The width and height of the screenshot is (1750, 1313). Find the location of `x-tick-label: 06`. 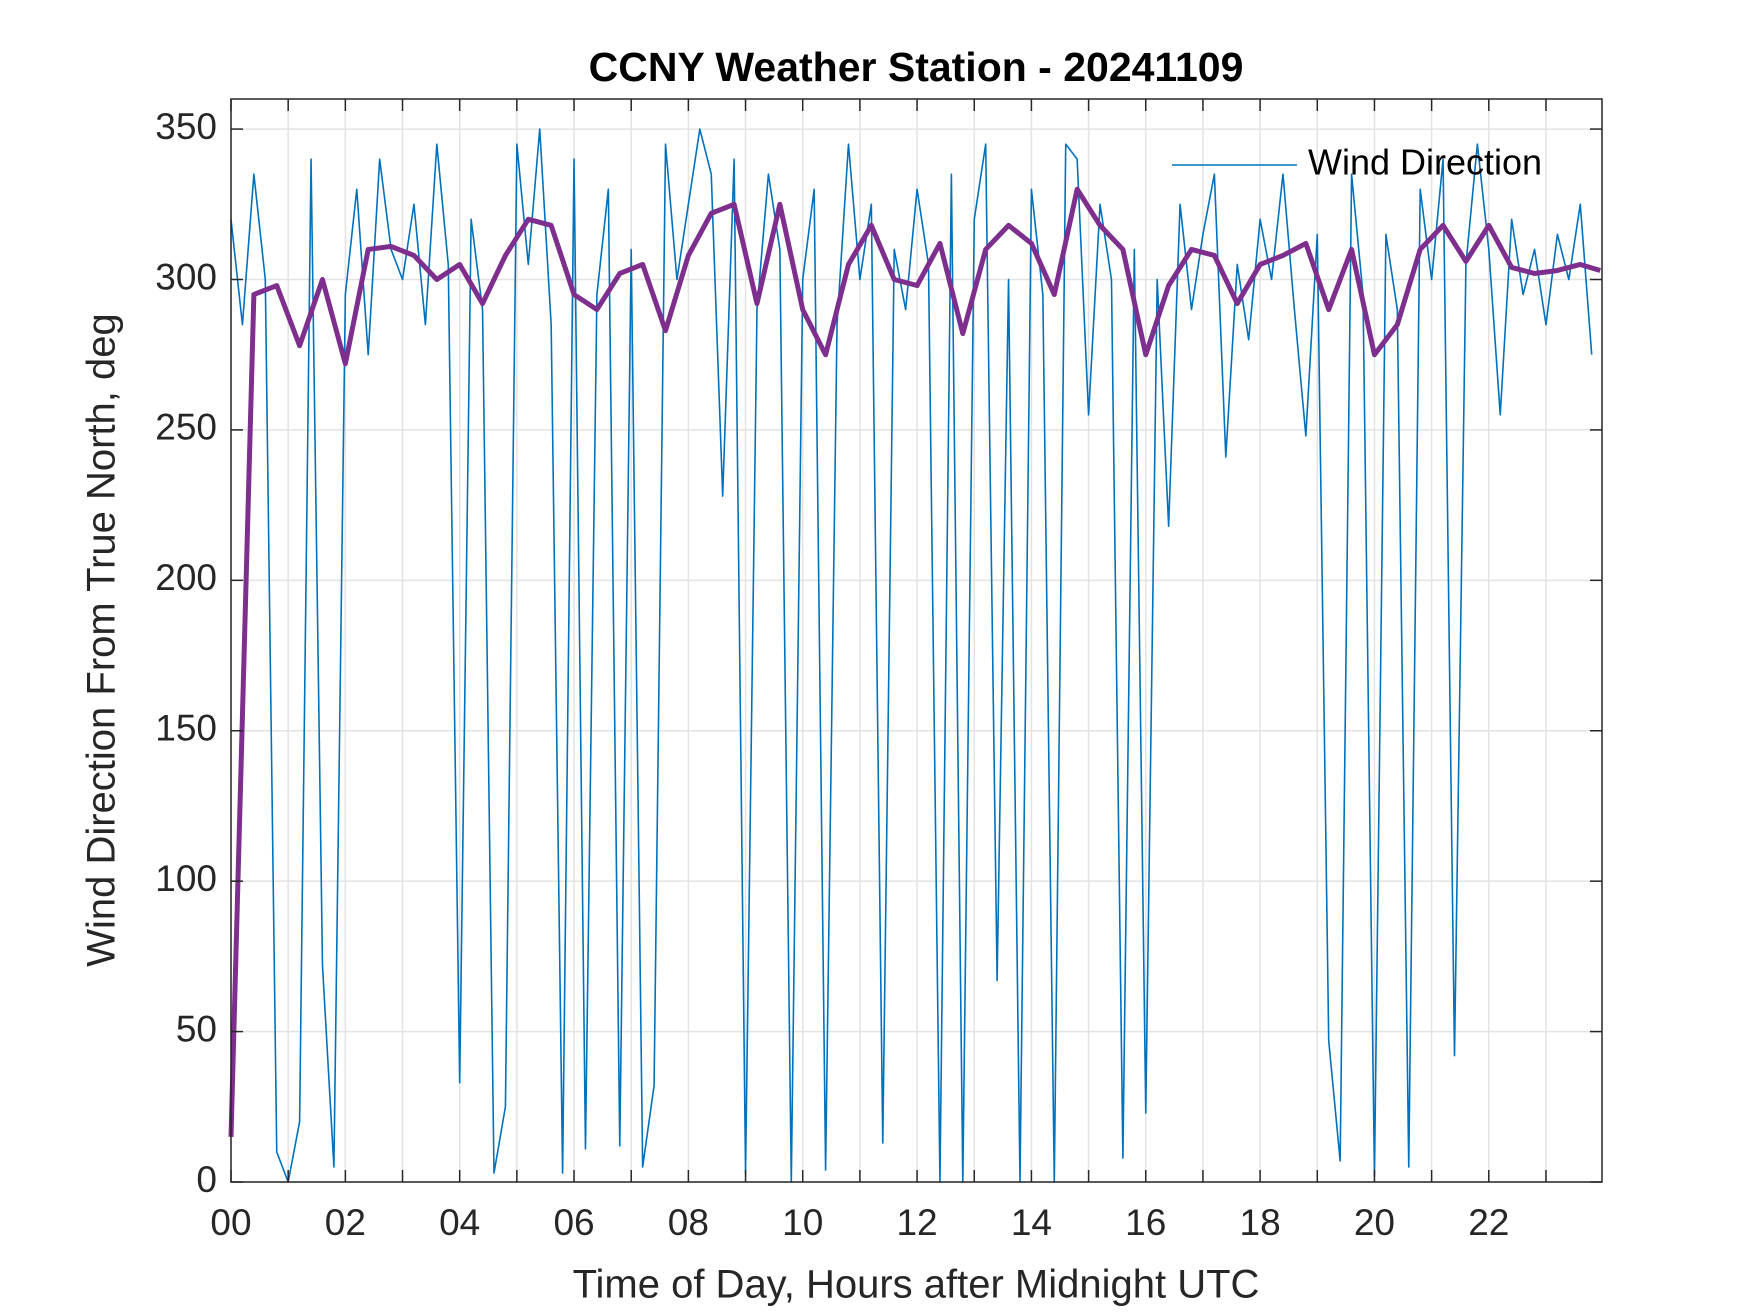

x-tick-label: 06 is located at coordinates (573, 1222).